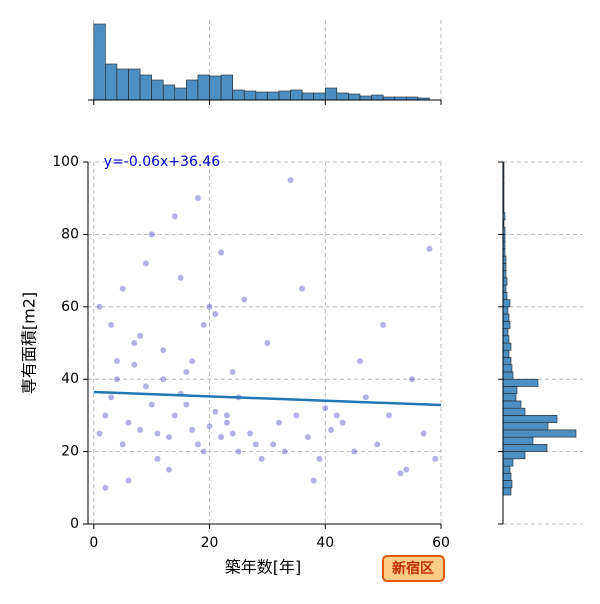  I want to click on fit-label: y=-0.06x+36.46, so click(162, 162).